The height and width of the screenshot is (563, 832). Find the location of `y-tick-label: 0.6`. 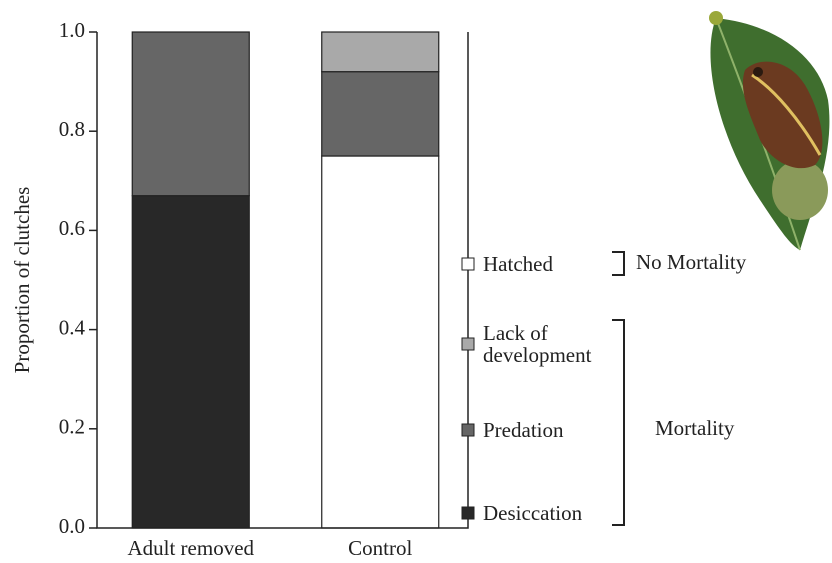

y-tick-label: 0.6 is located at coordinates (72, 228).